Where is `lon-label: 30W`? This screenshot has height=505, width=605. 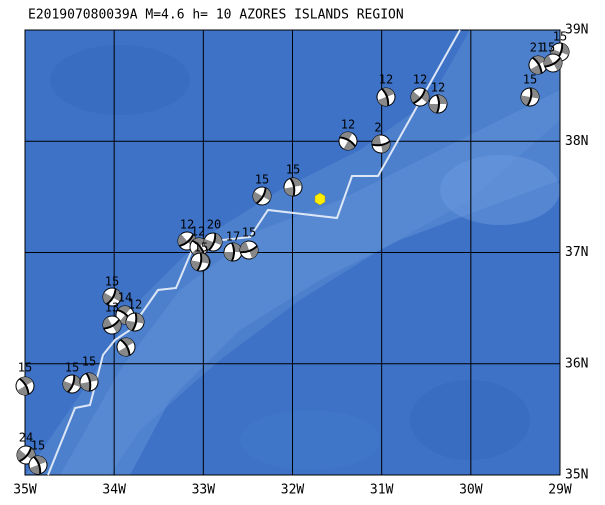 lon-label: 30W is located at coordinates (471, 490).